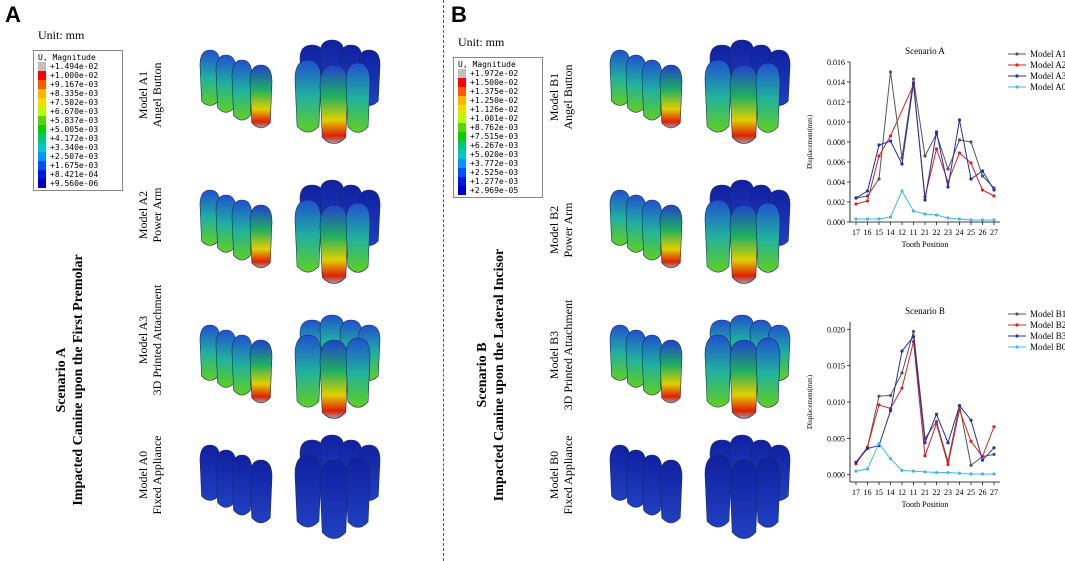  I want to click on legend-value: +7.502e-03, so click(74, 102).